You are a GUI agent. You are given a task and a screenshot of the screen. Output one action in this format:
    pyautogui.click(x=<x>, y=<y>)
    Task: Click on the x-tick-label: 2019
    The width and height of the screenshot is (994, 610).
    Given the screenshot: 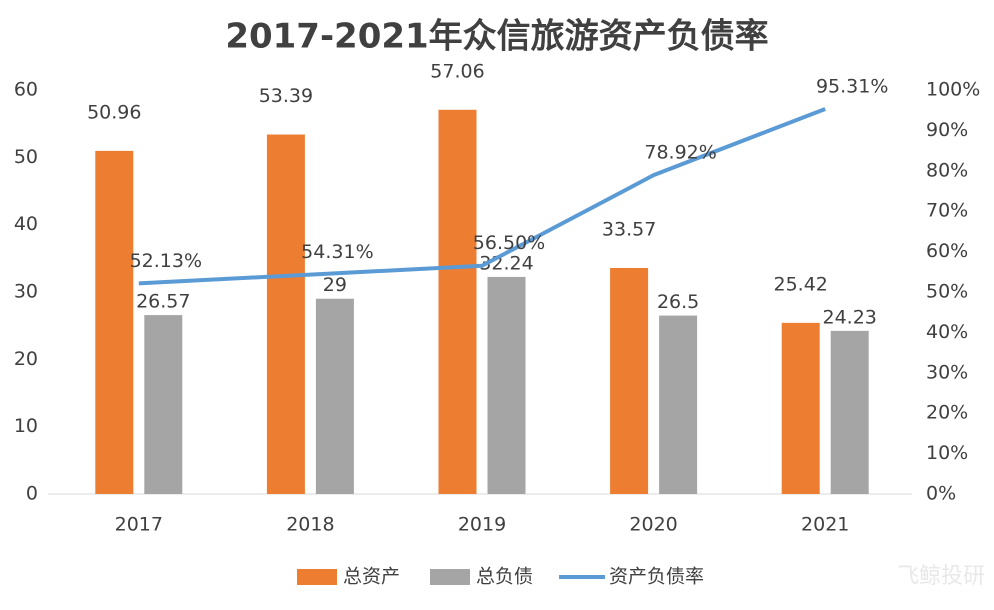 What is the action you would take?
    pyautogui.click(x=482, y=525)
    